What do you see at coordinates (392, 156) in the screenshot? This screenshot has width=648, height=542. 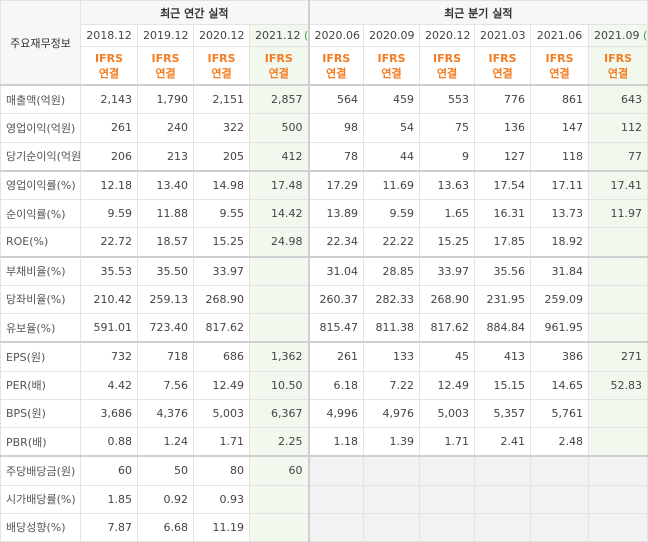 I see `value-cell: 44` at bounding box center [392, 156].